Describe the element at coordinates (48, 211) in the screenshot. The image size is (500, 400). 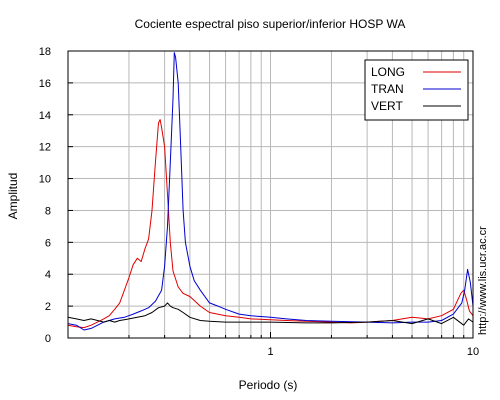
I see `y-tick-label: 8` at that location.